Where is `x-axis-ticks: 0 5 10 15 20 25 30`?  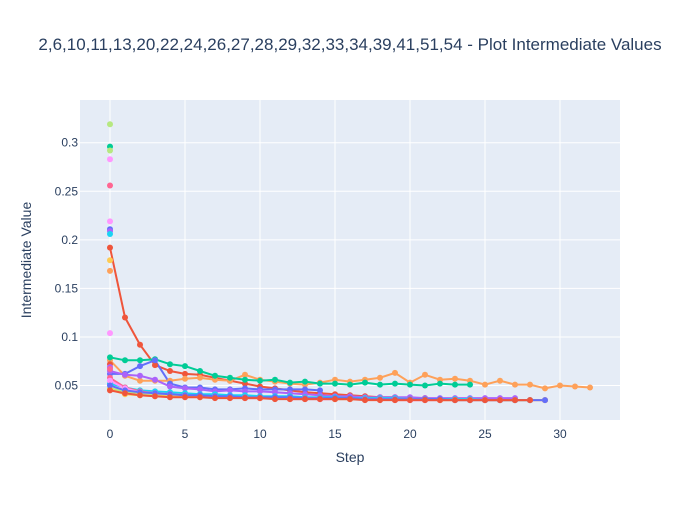 x-axis-ticks: 0 5 10 15 20 25 30 is located at coordinates (337, 434).